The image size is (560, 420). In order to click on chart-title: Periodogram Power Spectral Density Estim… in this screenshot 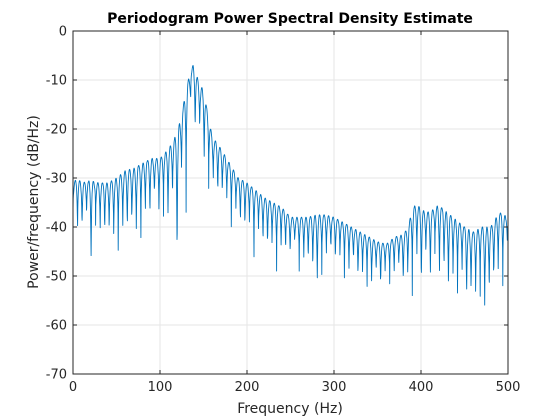, I will do `click(290, 19)`.